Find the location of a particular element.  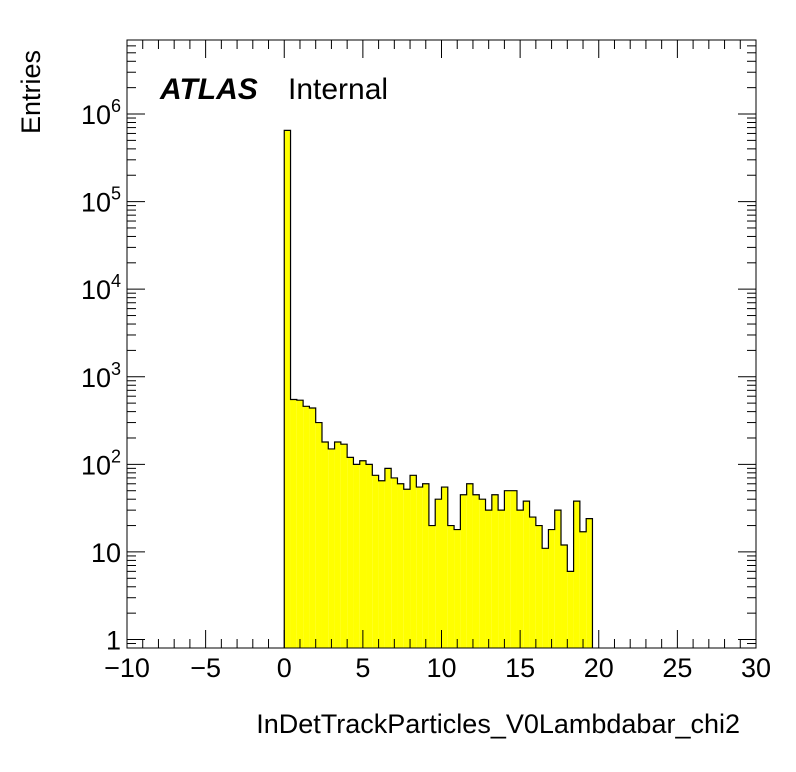

x-tick-label: −5 is located at coordinates (205, 668).